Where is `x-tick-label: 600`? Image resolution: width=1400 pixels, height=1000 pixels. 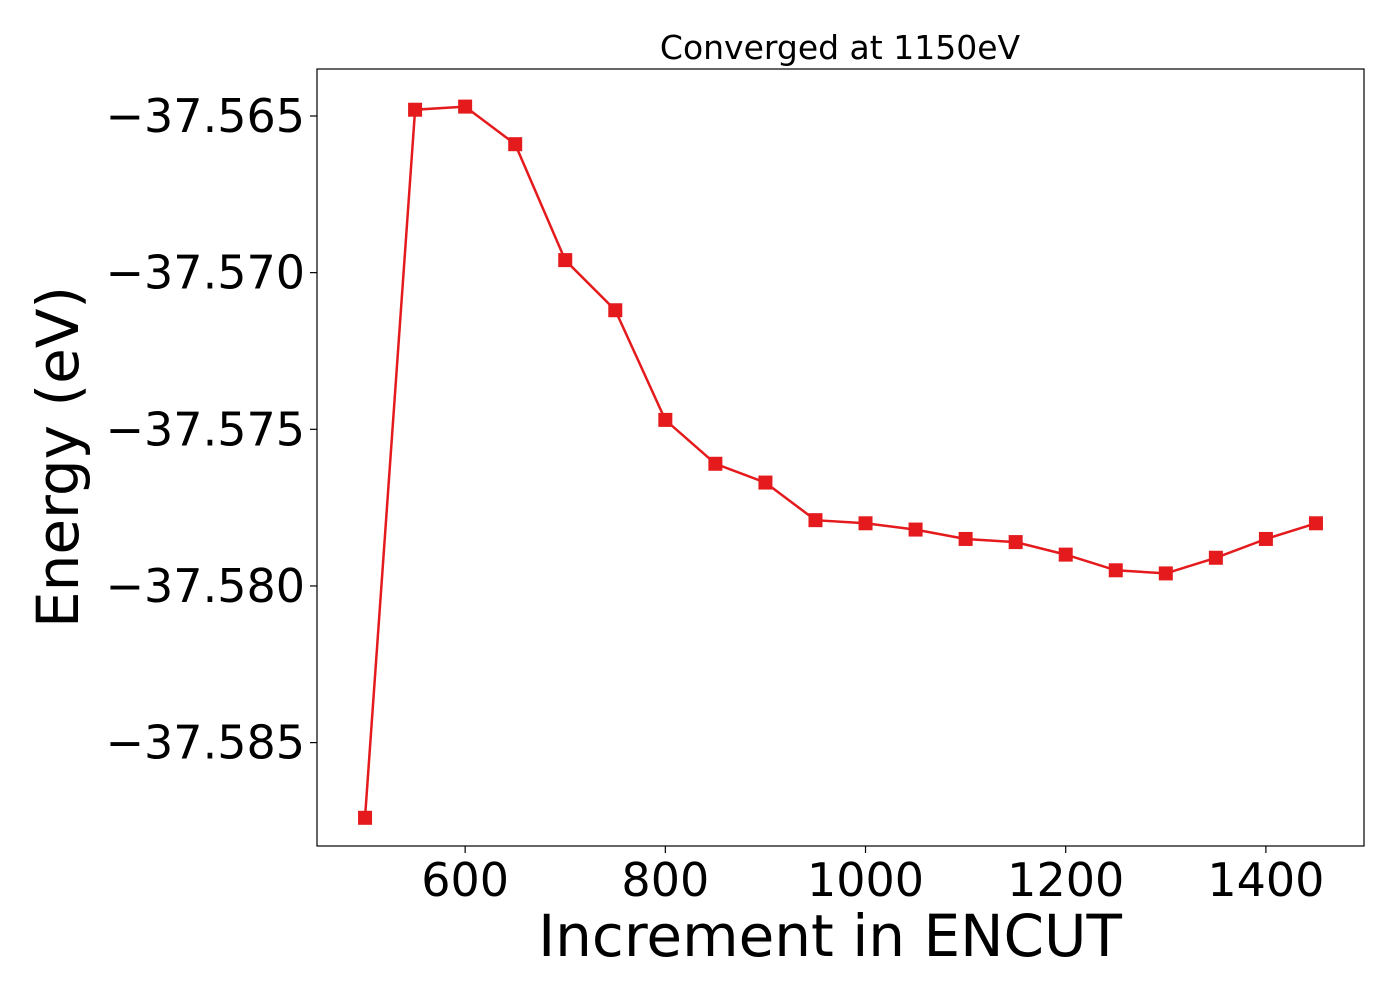 x-tick-label: 600 is located at coordinates (465, 880).